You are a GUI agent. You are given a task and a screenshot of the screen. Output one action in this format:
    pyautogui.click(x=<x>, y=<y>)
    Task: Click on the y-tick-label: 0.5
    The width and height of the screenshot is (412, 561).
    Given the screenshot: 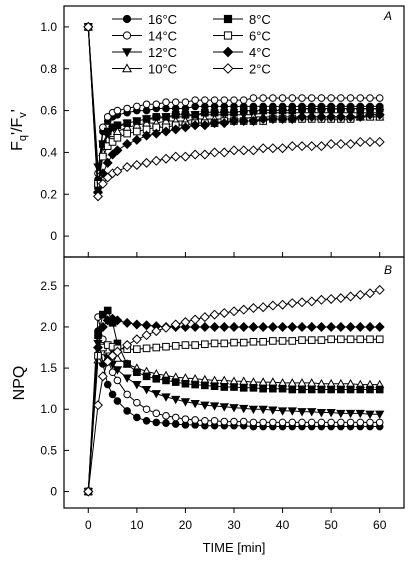 What is the action you would take?
    pyautogui.click(x=48, y=450)
    